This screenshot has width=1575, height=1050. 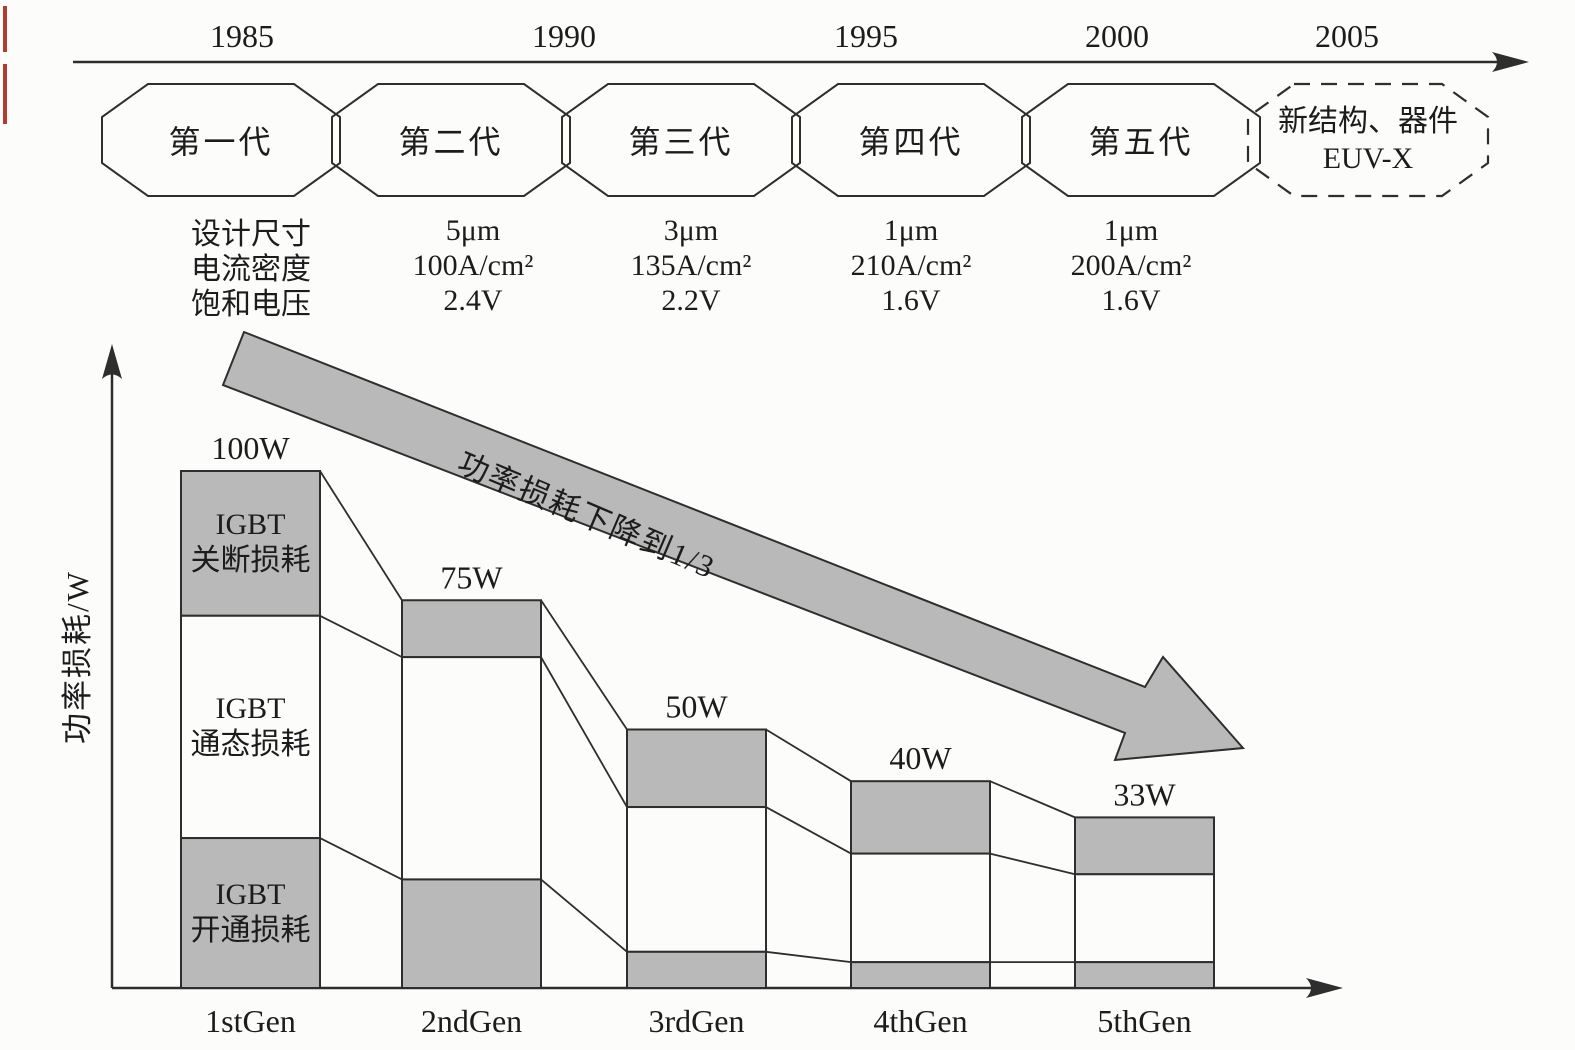 I want to click on spec-value: 100A/cm², so click(x=473, y=265).